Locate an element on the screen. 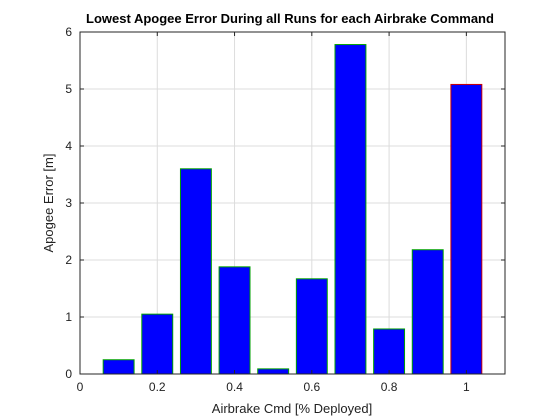  y-tick-label: 5 is located at coordinates (68, 89).